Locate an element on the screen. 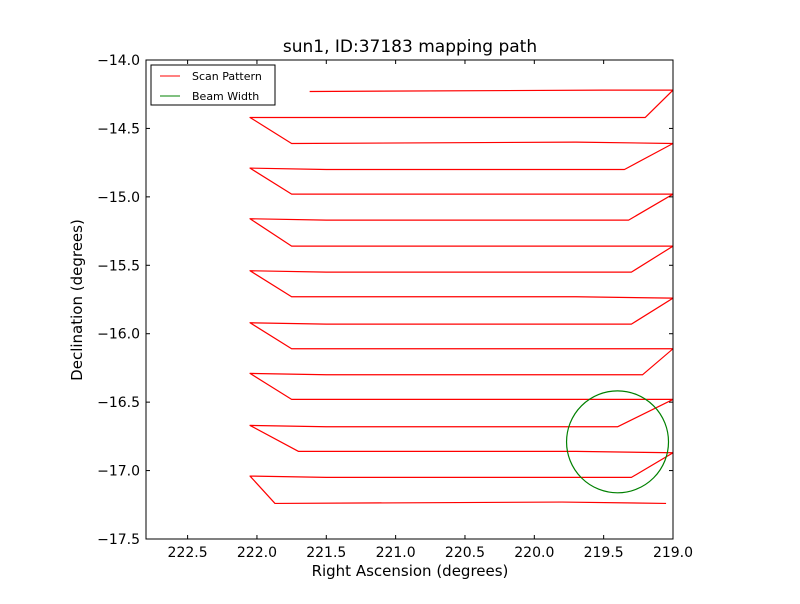 The image size is (800, 604). legend-label-scan-pattern: Scan Pattern is located at coordinates (227, 76).